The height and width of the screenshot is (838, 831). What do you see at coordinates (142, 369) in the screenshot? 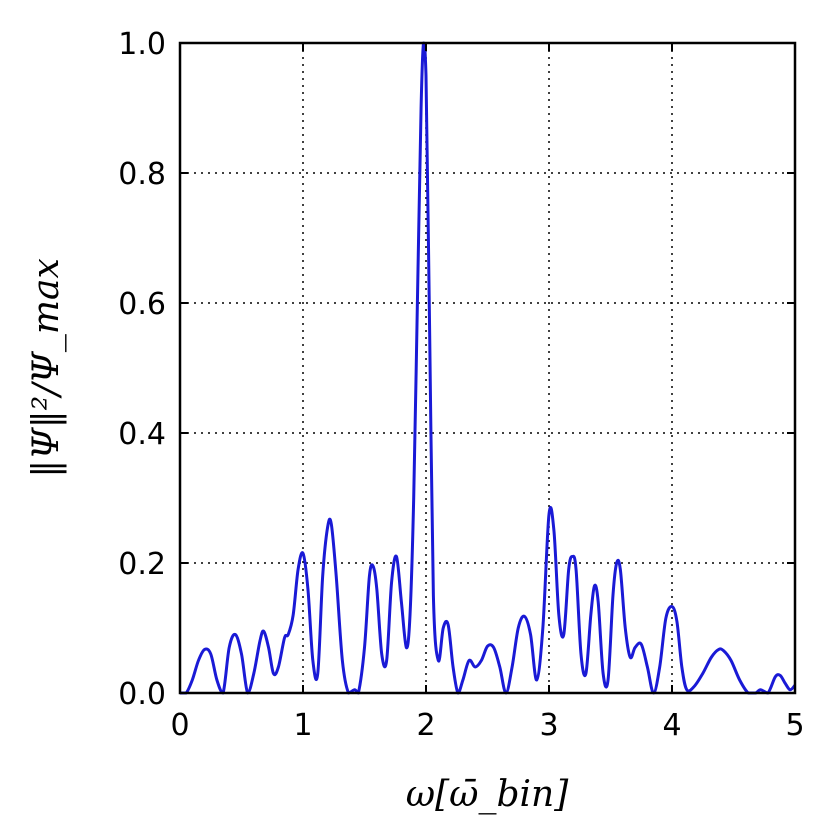
I see `y-tick-labels: 0.0 0.2 0.4 0.6 0.8 1.0` at bounding box center [142, 369].